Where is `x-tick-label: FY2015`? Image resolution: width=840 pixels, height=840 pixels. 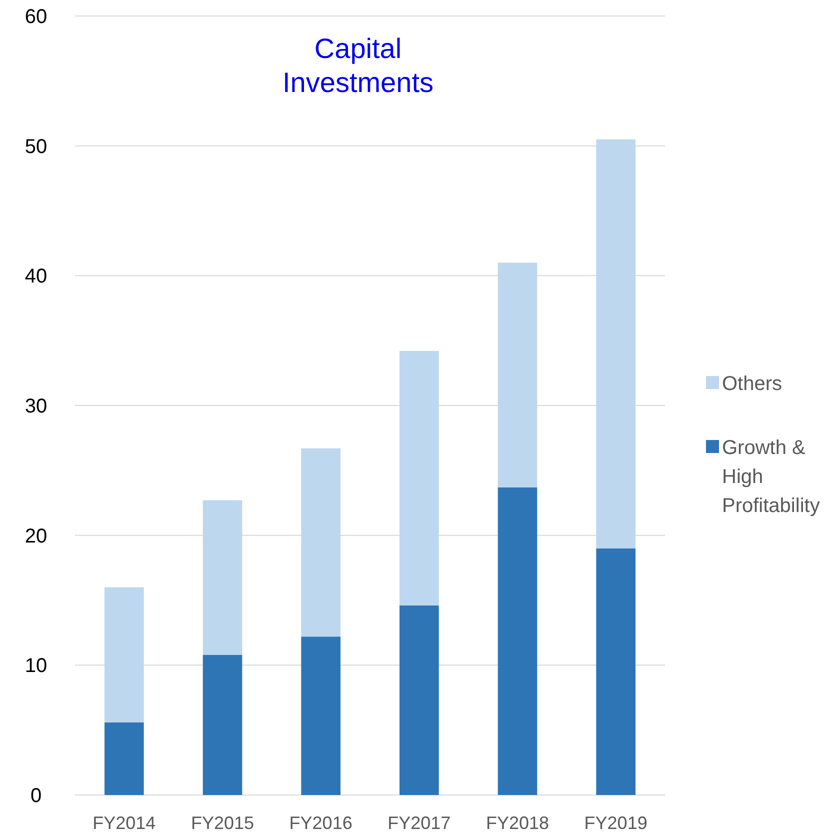 x-tick-label: FY2015 is located at coordinates (222, 823).